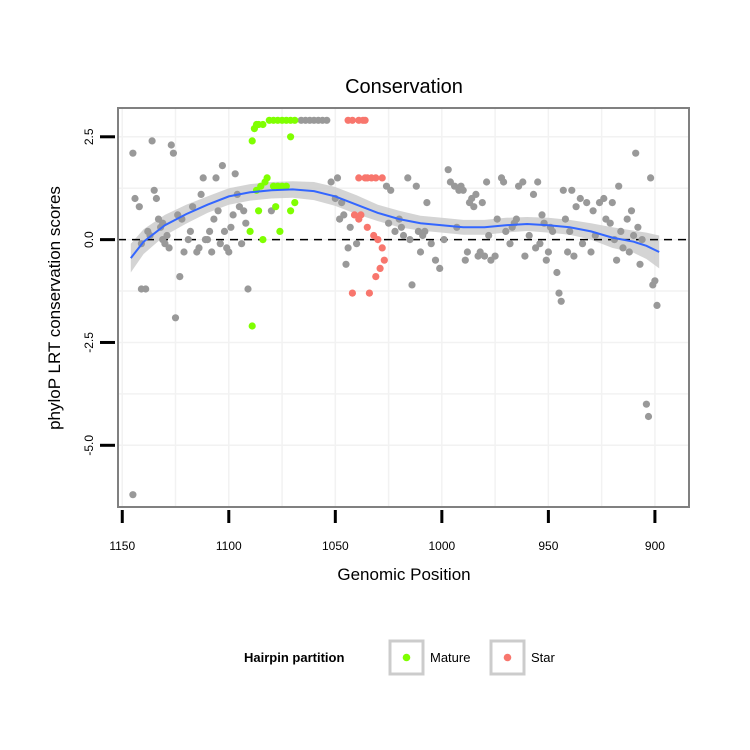 The width and height of the screenshot is (750, 750). I want to click on y-tick-label: 2.5, so click(89, 136).